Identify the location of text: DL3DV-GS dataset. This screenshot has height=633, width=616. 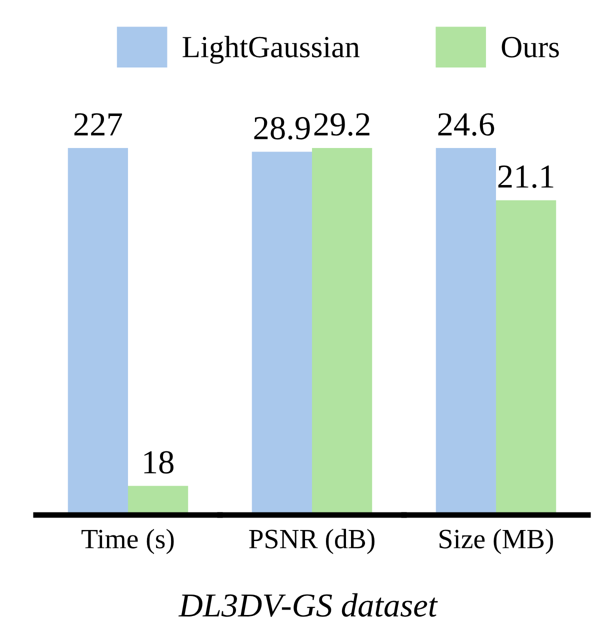
(308, 605).